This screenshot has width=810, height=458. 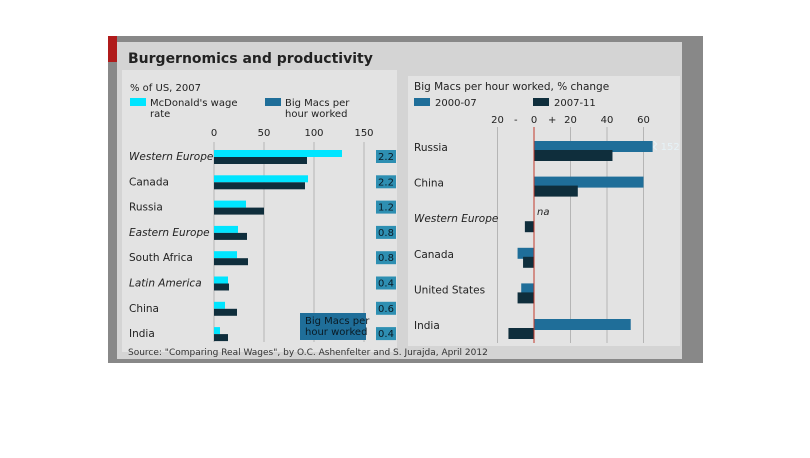 I want to click on value-label-canada: 2.2, so click(x=386, y=182).